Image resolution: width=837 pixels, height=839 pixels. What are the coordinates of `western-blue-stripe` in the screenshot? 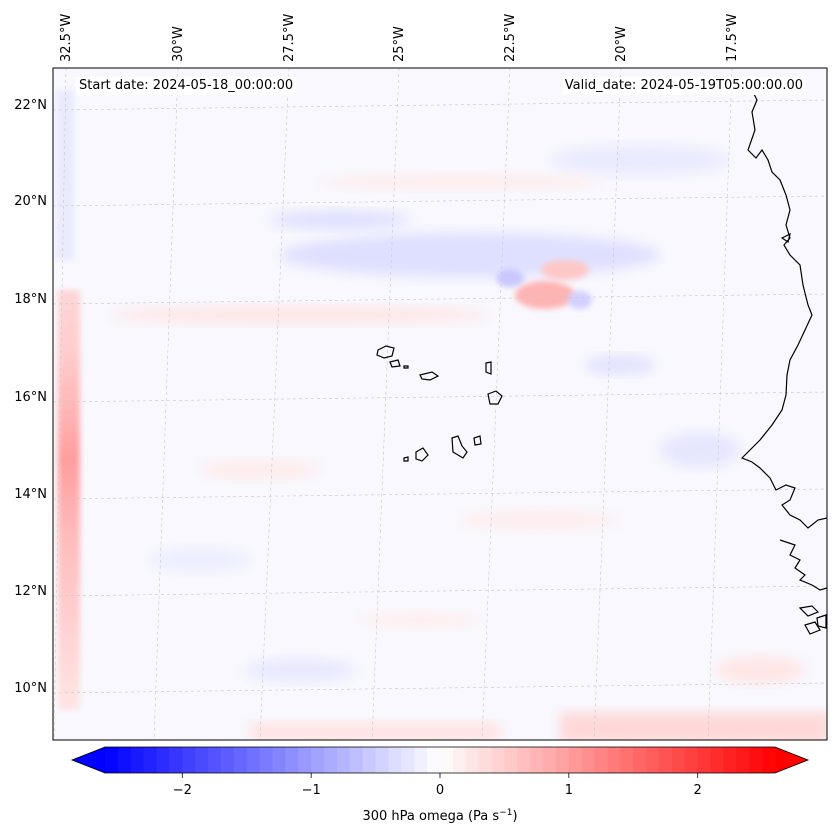 It's located at (65, 175).